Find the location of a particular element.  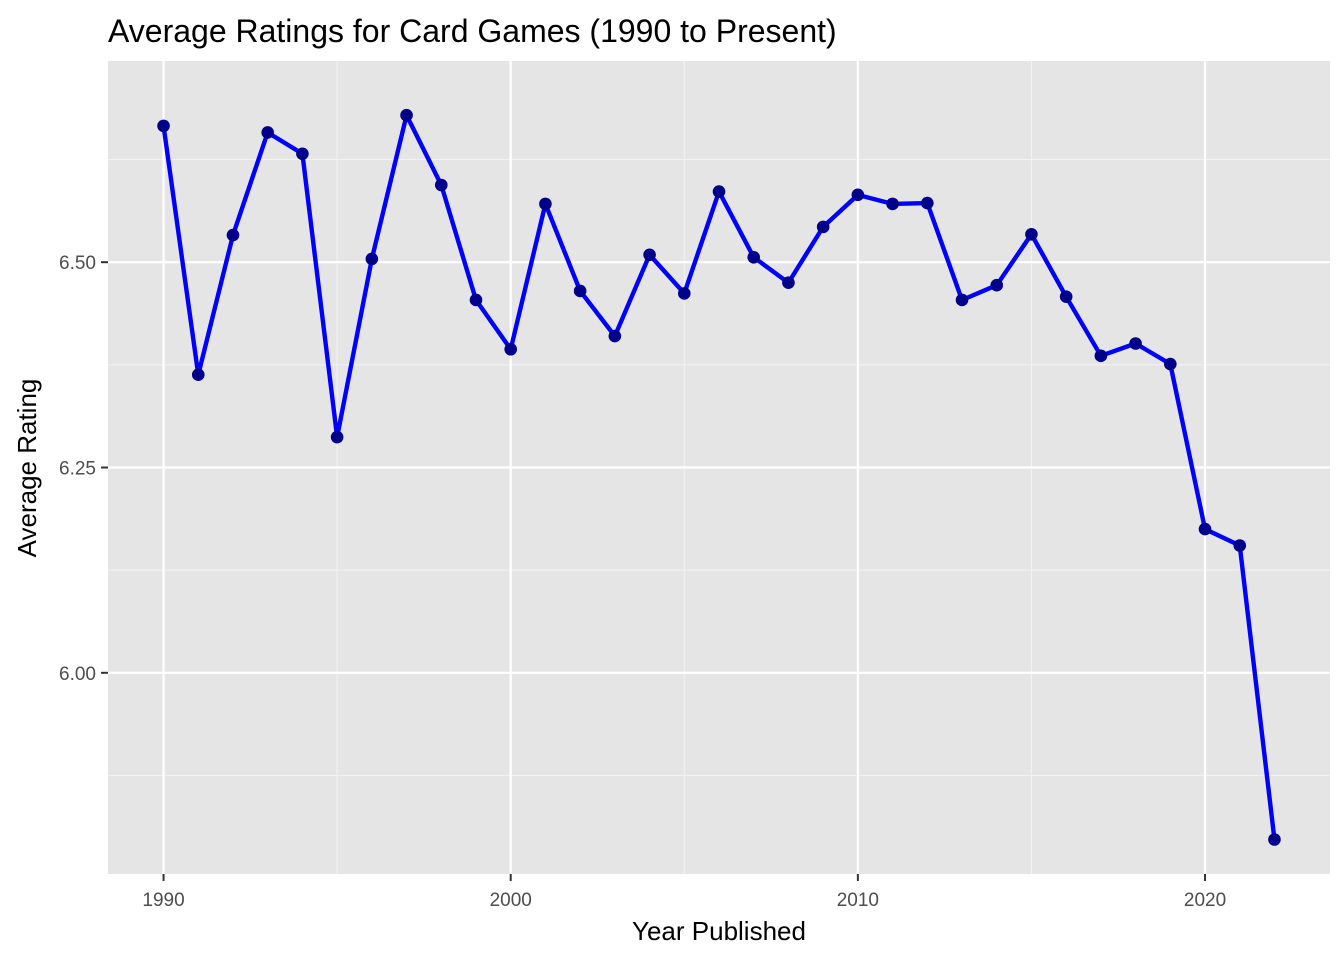

x-tick-label: 2000 is located at coordinates (511, 900).